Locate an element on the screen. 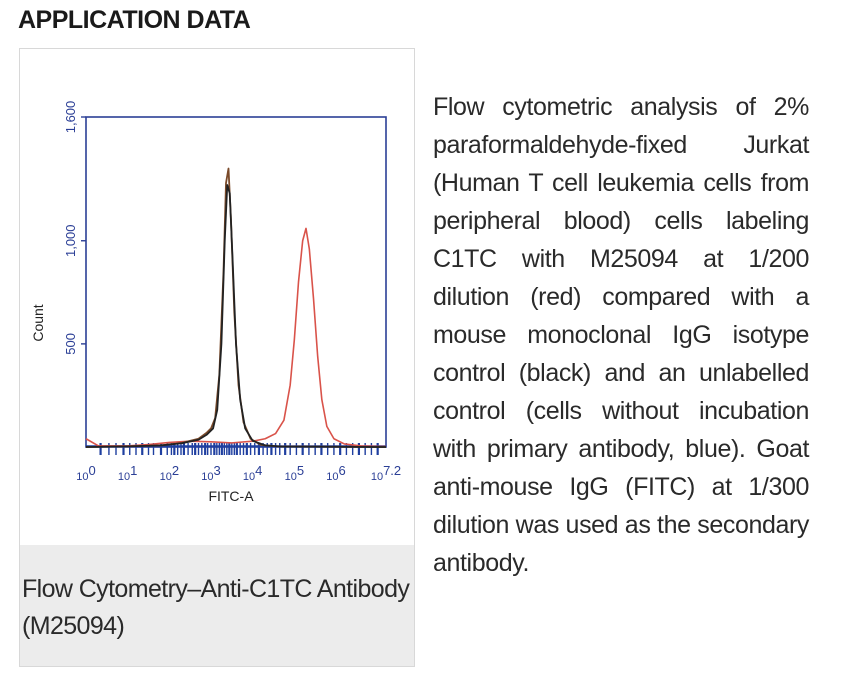 The width and height of the screenshot is (844, 680). x-tick-label: 10³ is located at coordinates (210, 473).